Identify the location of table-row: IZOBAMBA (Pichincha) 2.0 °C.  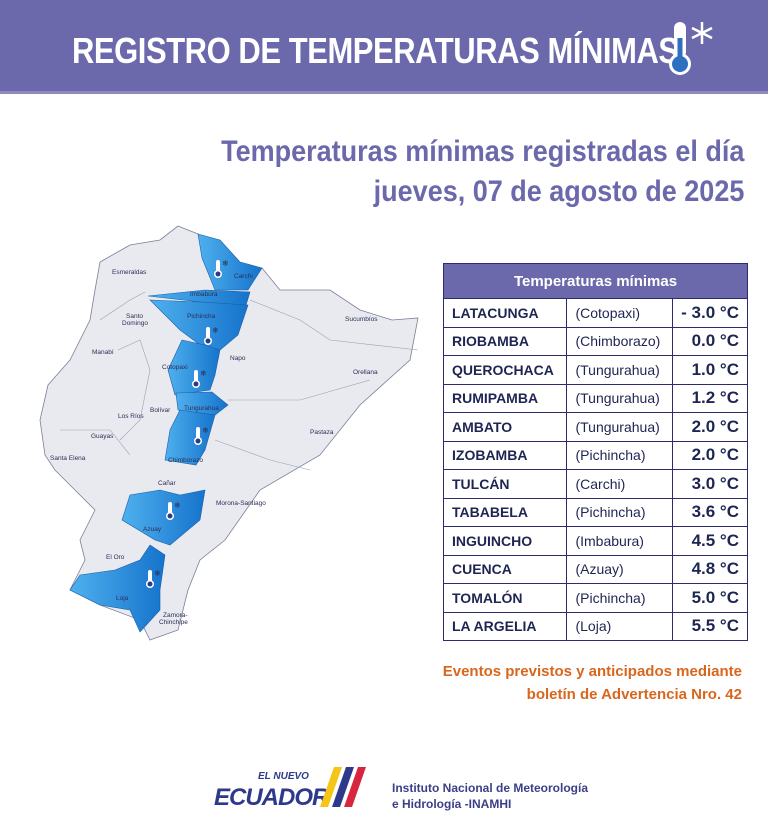
(595, 455).